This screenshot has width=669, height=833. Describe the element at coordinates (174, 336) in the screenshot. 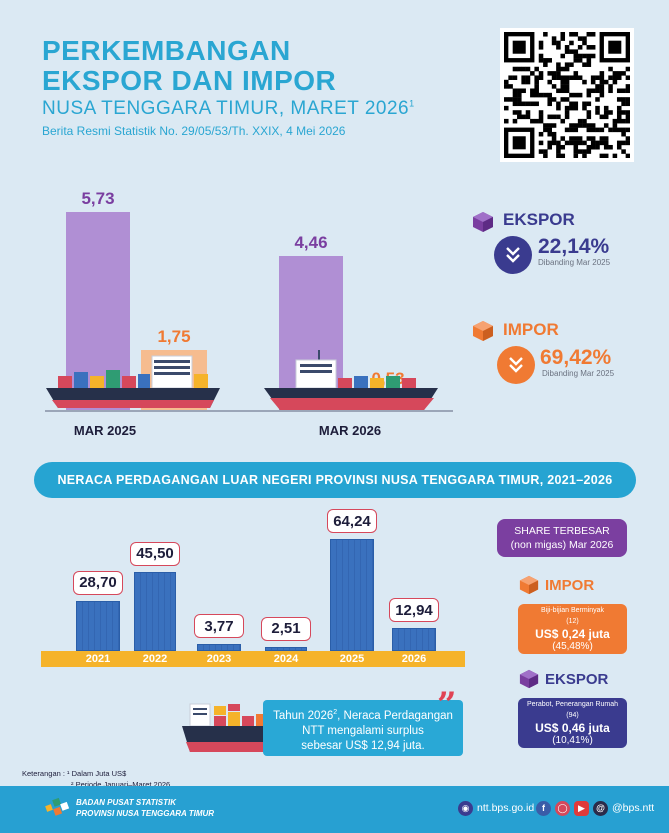

I see `impor-value-label-0: 1,75` at that location.